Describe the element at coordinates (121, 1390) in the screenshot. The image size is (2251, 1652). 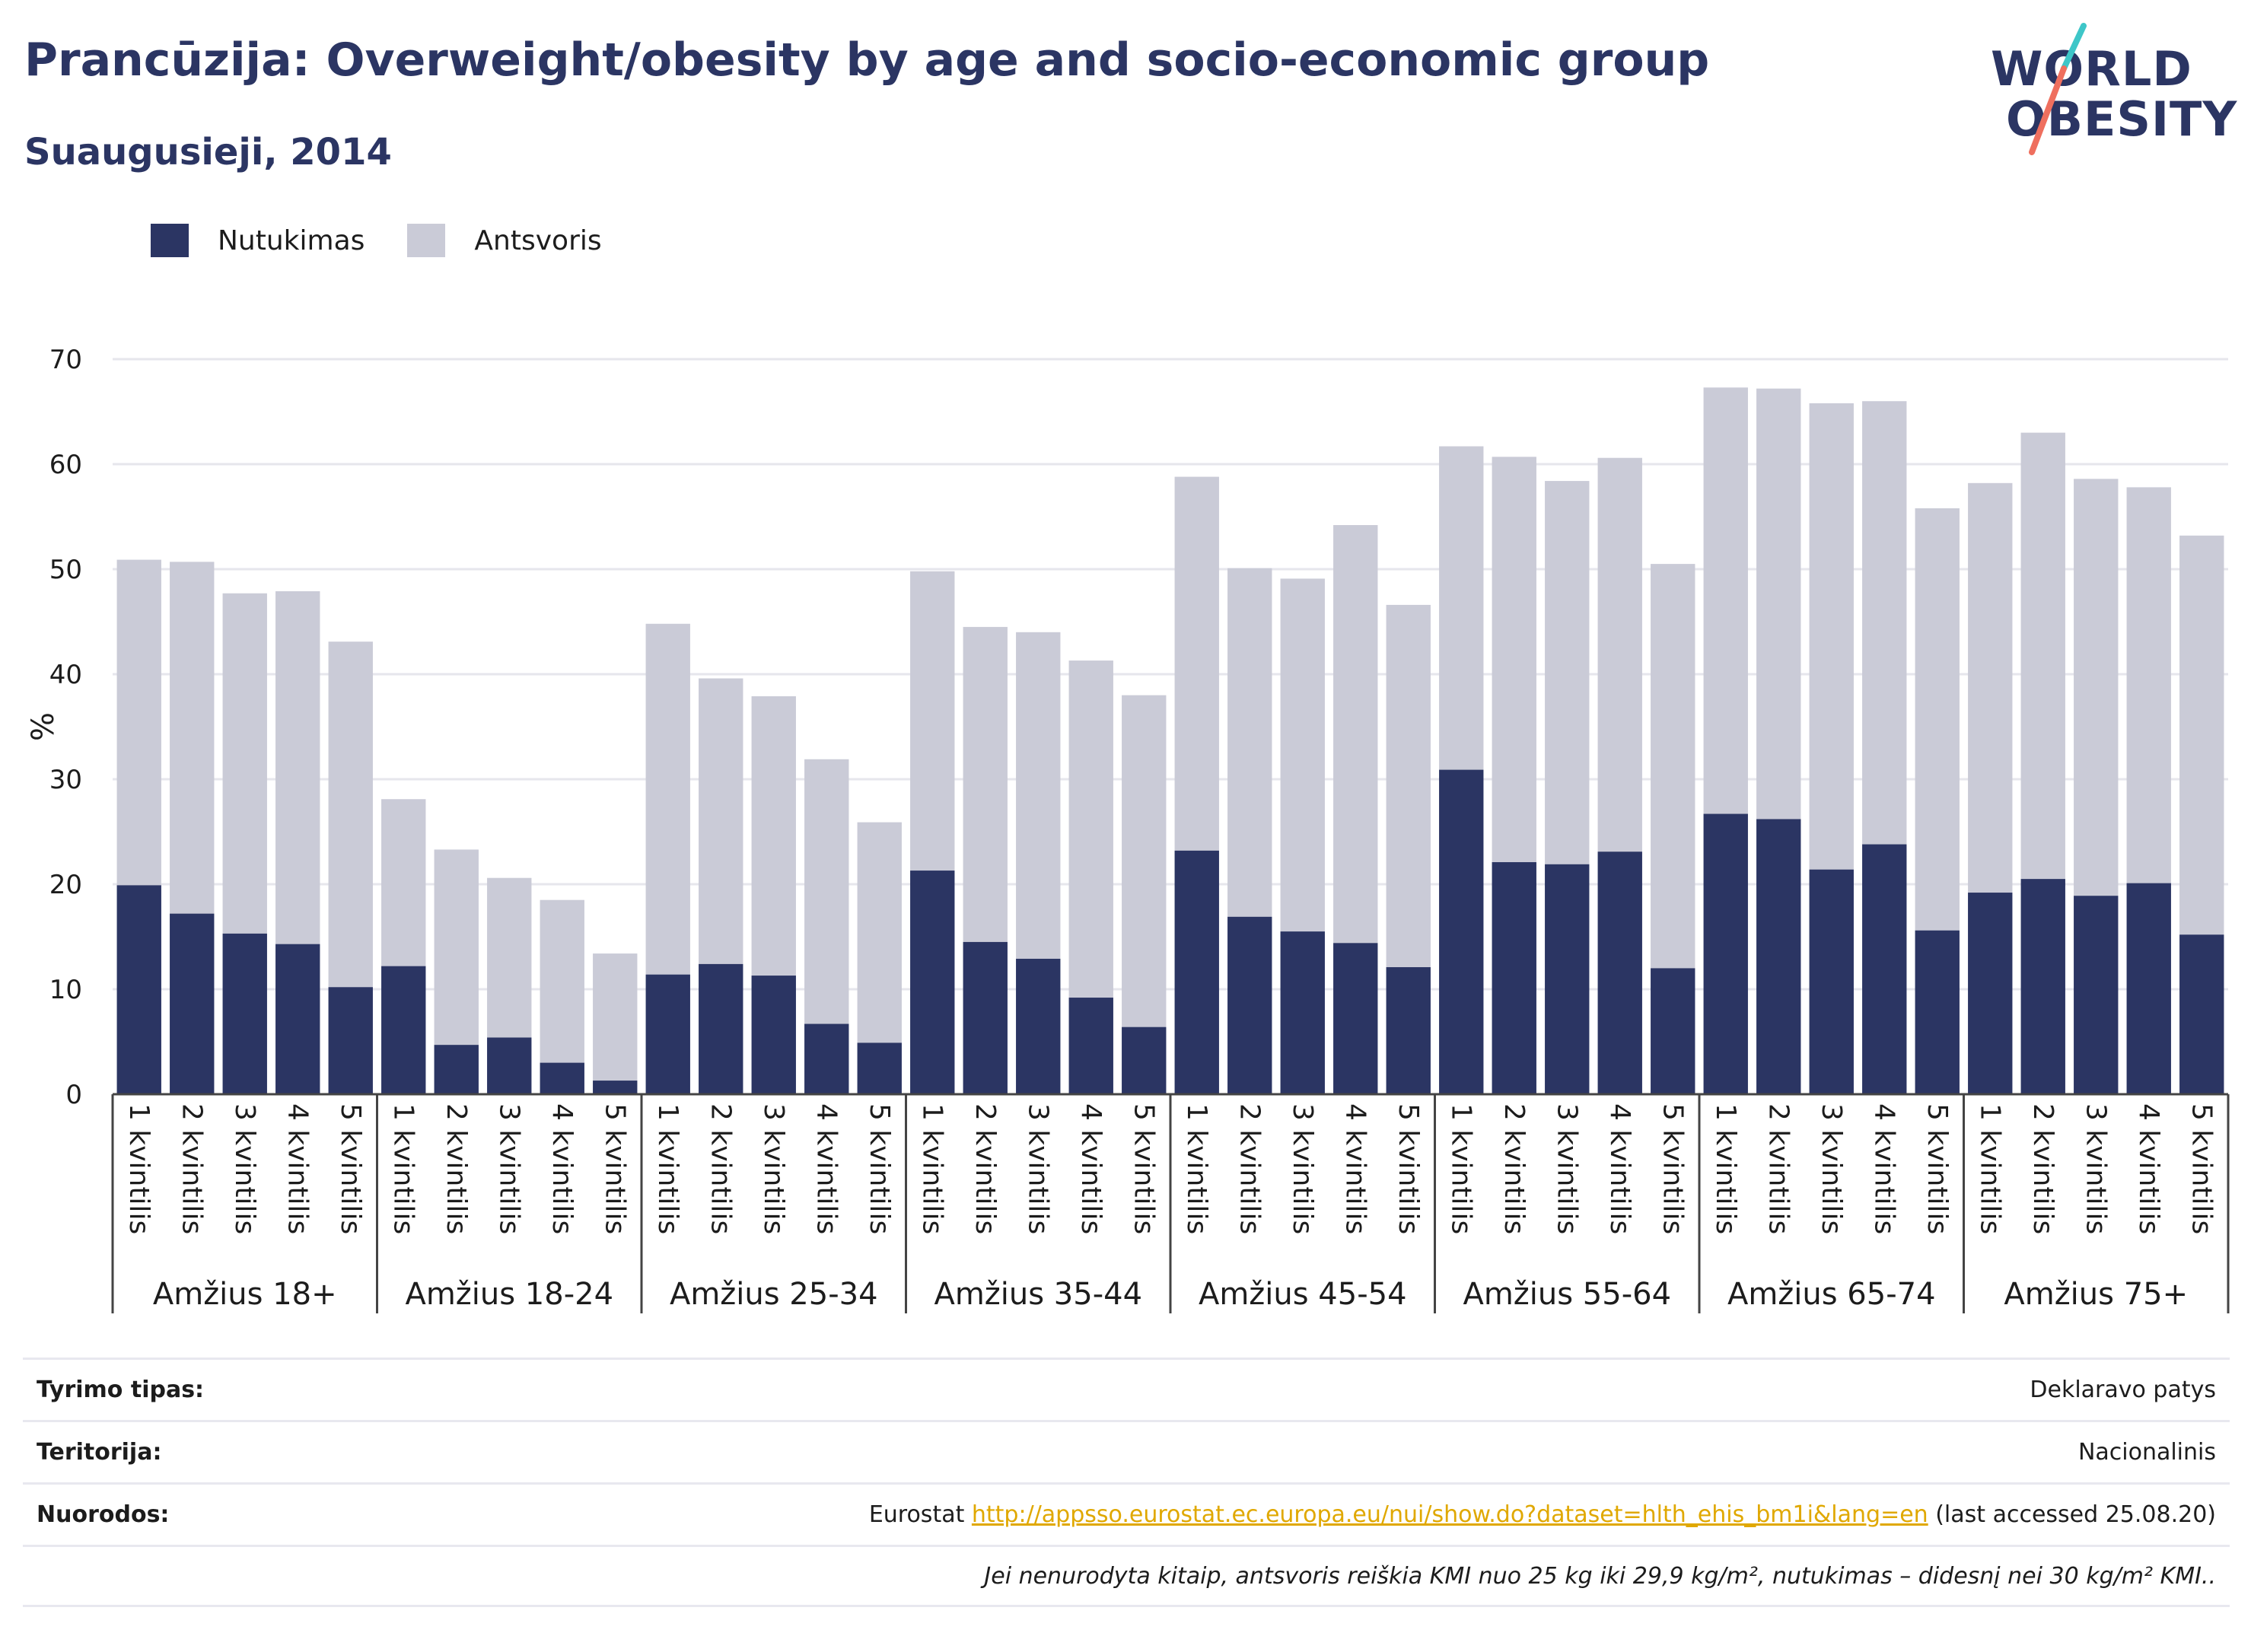
I see `footer-label: Tyrimo tipas:` at that location.